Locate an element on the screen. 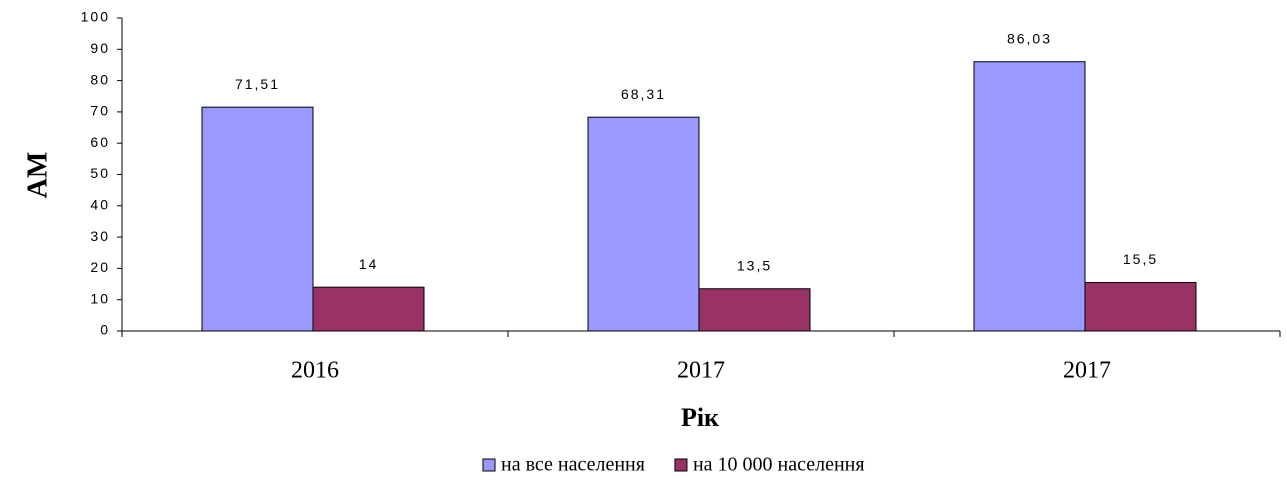 The image size is (1287, 490). data-label: 71,51 is located at coordinates (257, 84).